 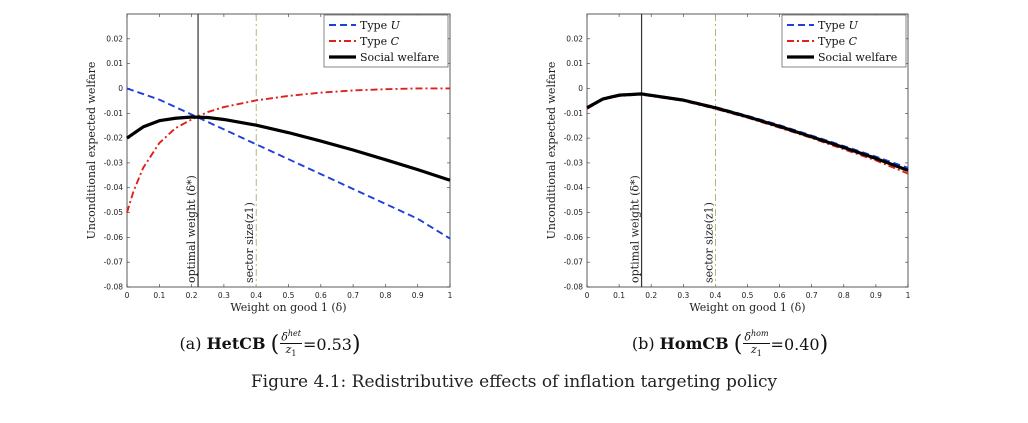 What do you see at coordinates (356, 344) in the screenshot?
I see `caption-het-paren-close: )` at bounding box center [356, 344].